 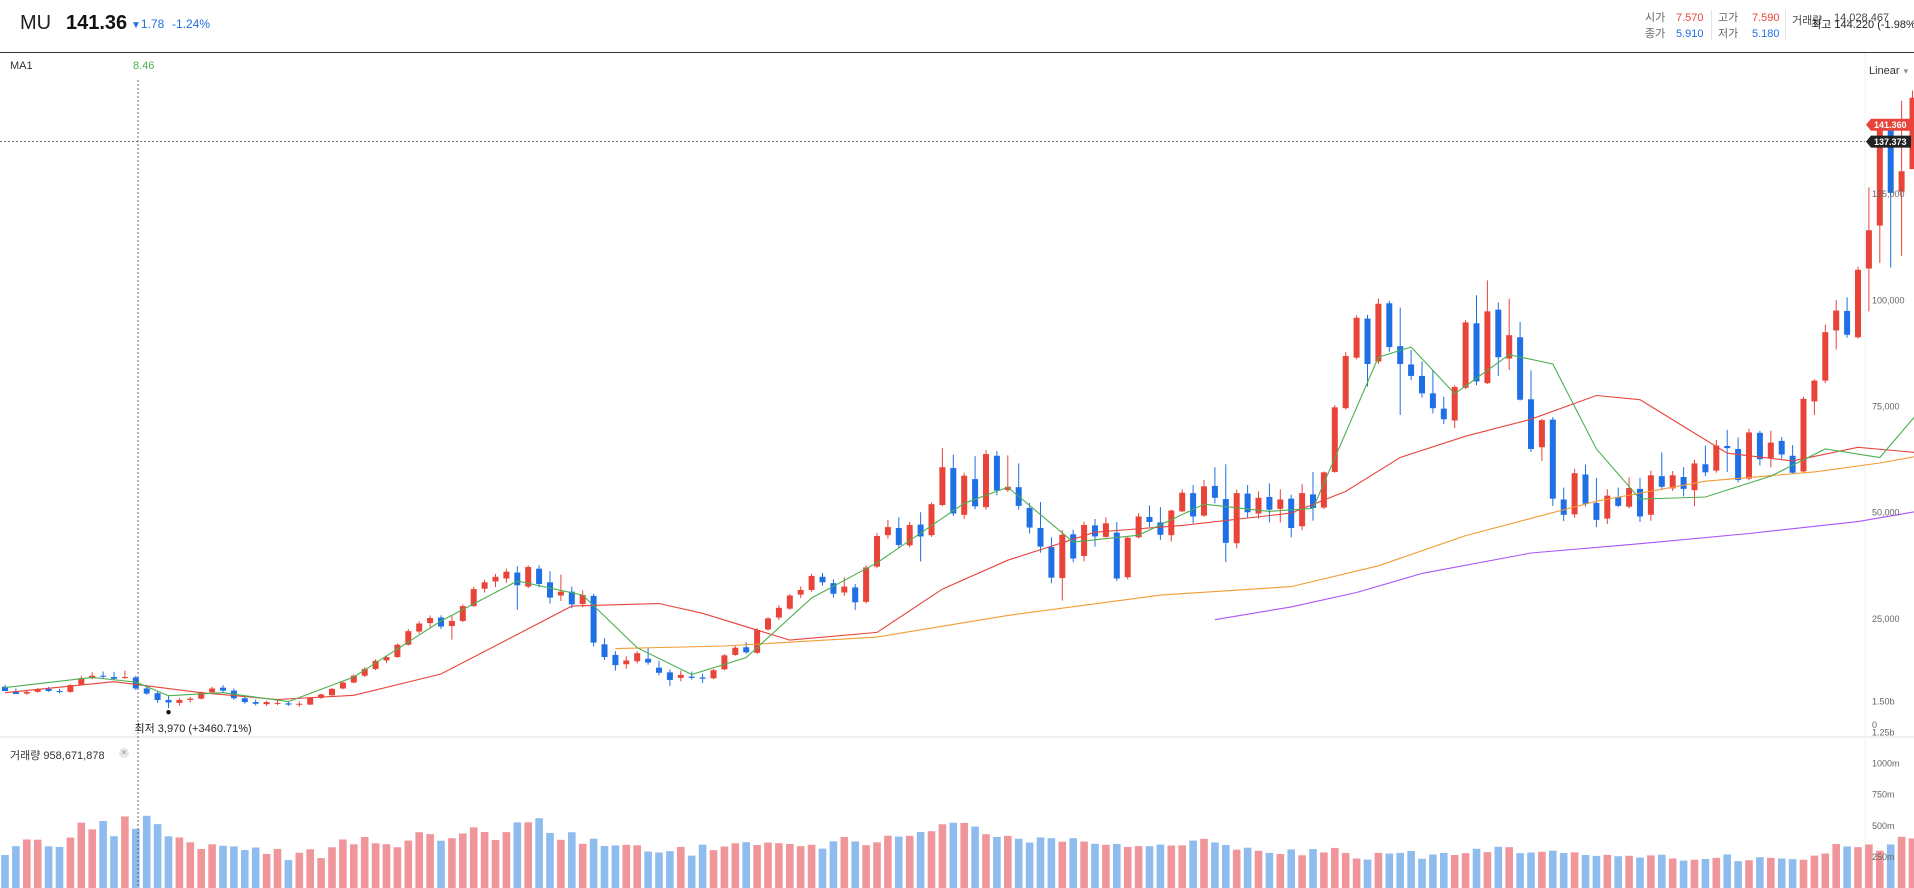 What do you see at coordinates (1766, 18) in the screenshot?
I see `high-value: 7.590` at bounding box center [1766, 18].